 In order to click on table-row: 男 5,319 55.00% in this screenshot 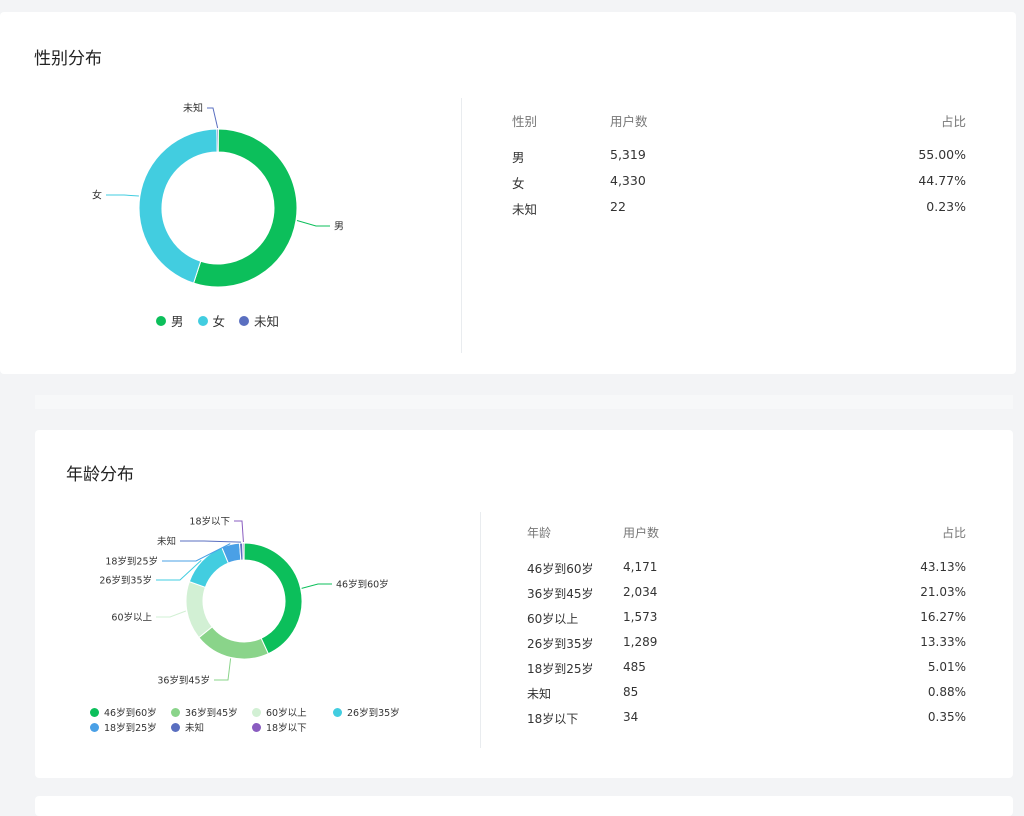, I will do `click(739, 160)`.